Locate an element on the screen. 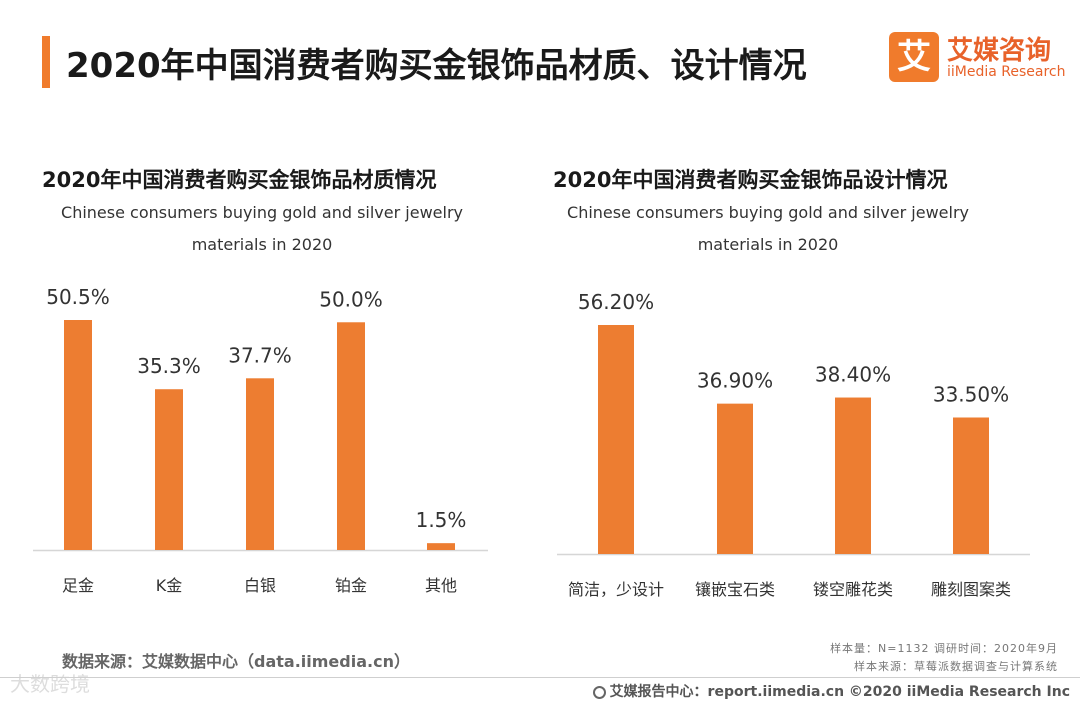 The width and height of the screenshot is (1080, 702). right-category-label-1: 简洁，少设计 is located at coordinates (616, 589).